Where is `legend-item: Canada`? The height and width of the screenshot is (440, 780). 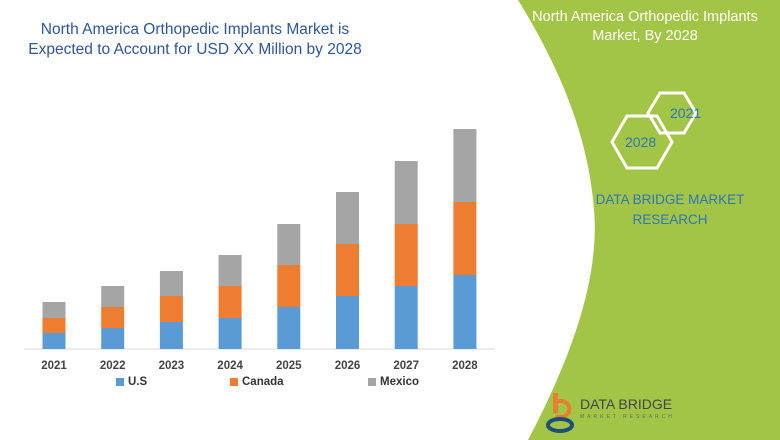
legend-item: Canada is located at coordinates (257, 382).